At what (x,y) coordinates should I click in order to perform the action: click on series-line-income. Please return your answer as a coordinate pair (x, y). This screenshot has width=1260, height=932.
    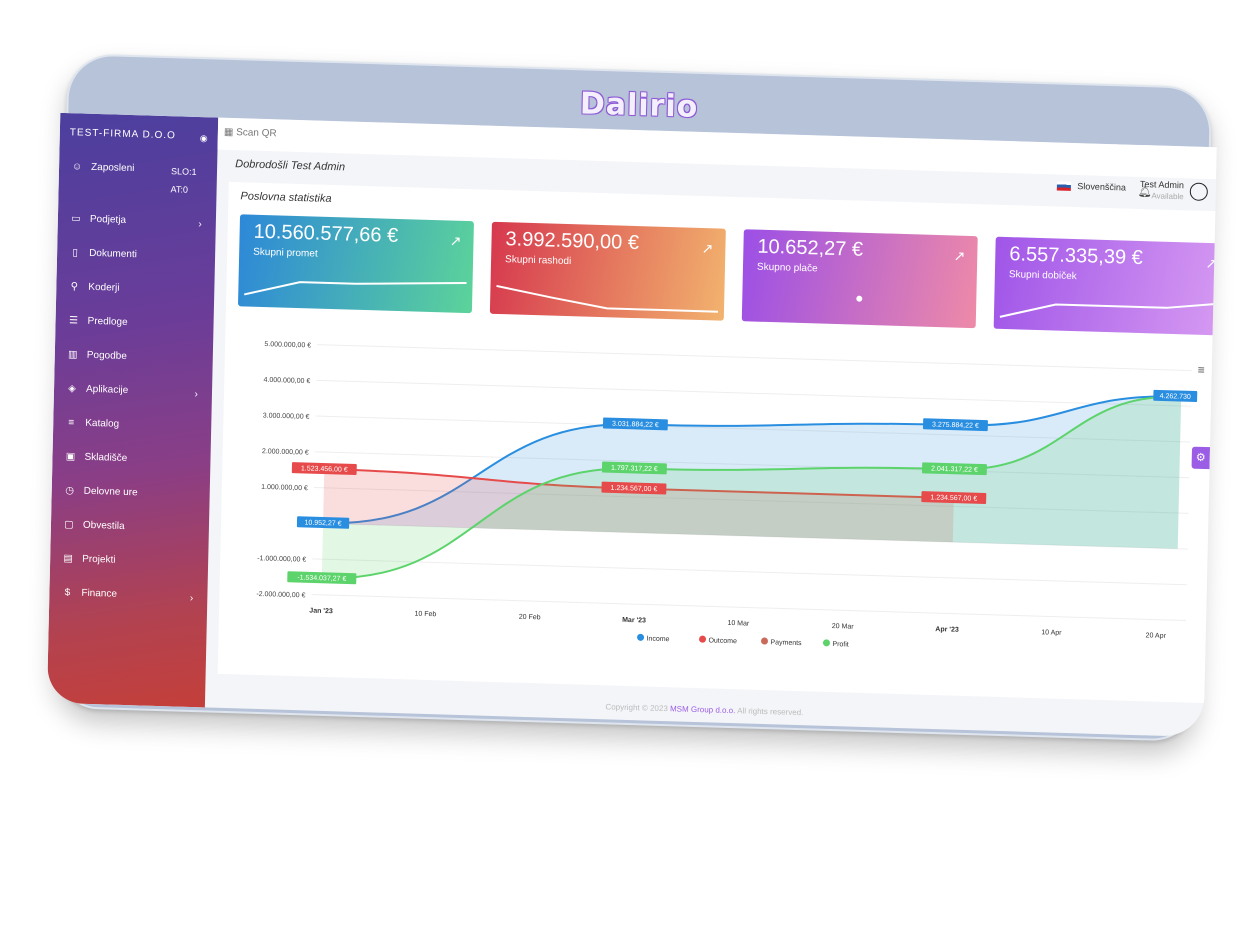
    Looking at the image, I should click on (752, 460).